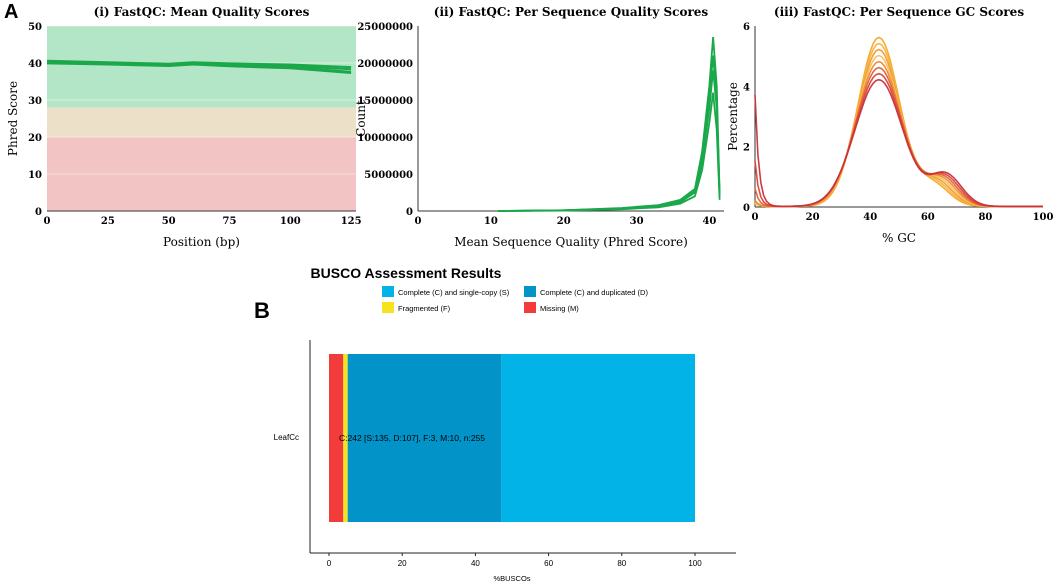 This screenshot has width=1059, height=586. I want to click on y-tick-label: 6, so click(746, 27).